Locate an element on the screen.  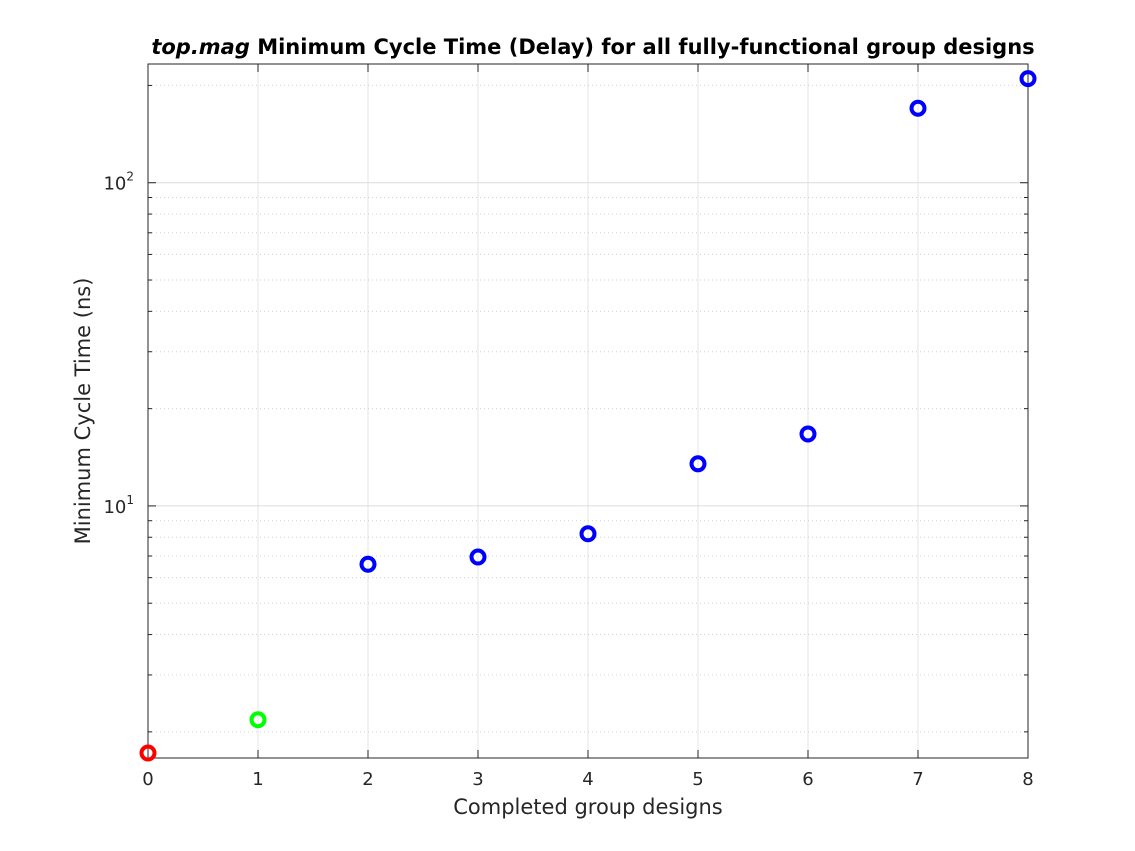
x-tick-label: 6 is located at coordinates (807, 779).